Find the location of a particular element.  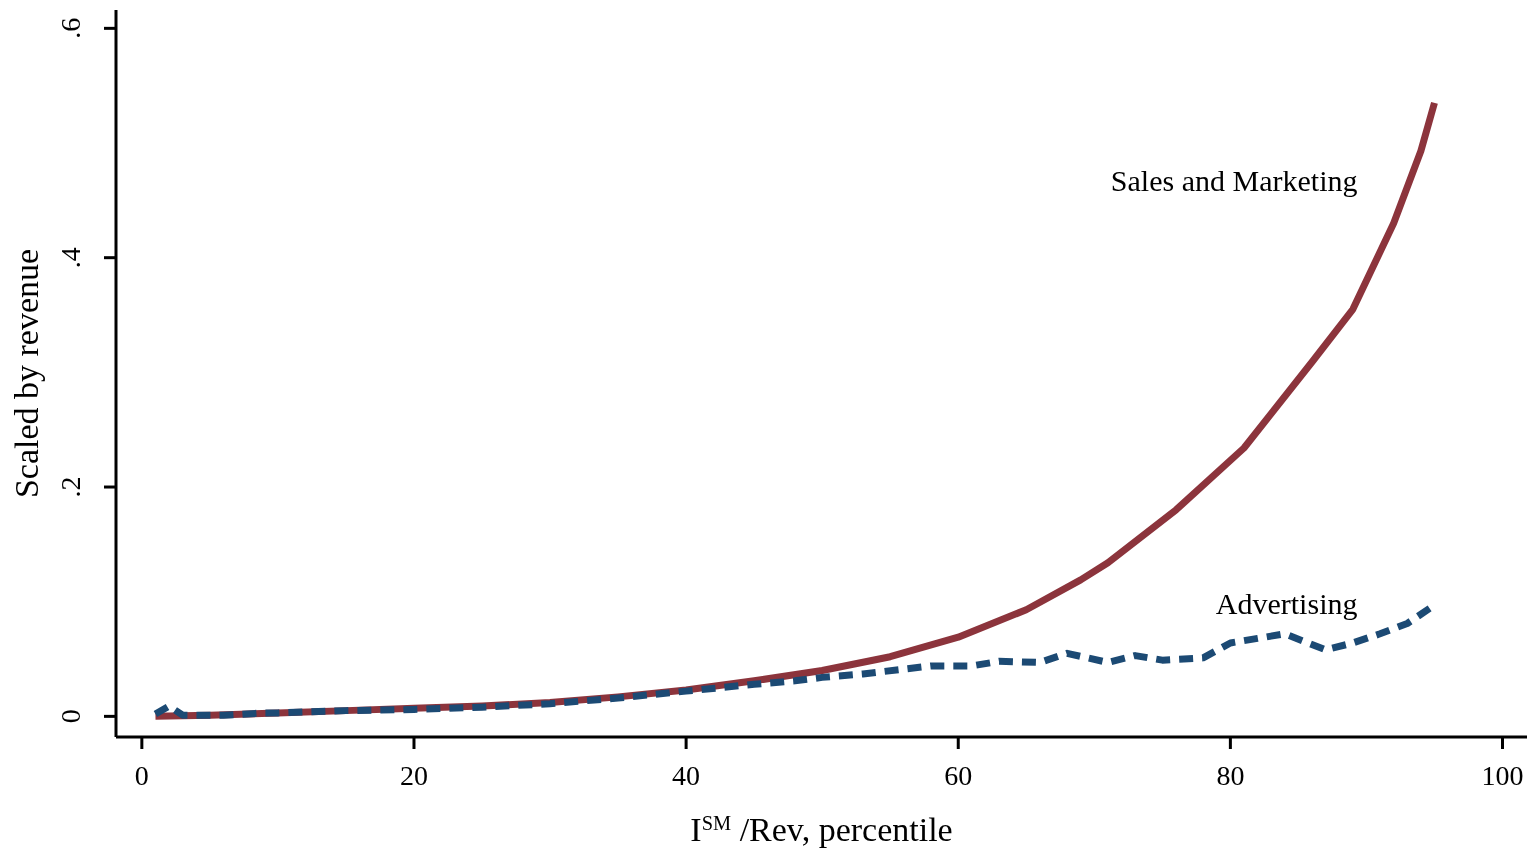

y-tick-label: 0 is located at coordinates (70, 716).